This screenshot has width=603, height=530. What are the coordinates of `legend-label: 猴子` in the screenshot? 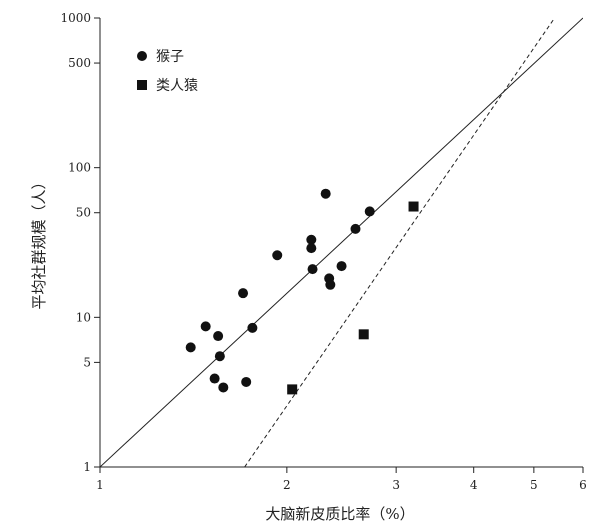 It's located at (170, 57).